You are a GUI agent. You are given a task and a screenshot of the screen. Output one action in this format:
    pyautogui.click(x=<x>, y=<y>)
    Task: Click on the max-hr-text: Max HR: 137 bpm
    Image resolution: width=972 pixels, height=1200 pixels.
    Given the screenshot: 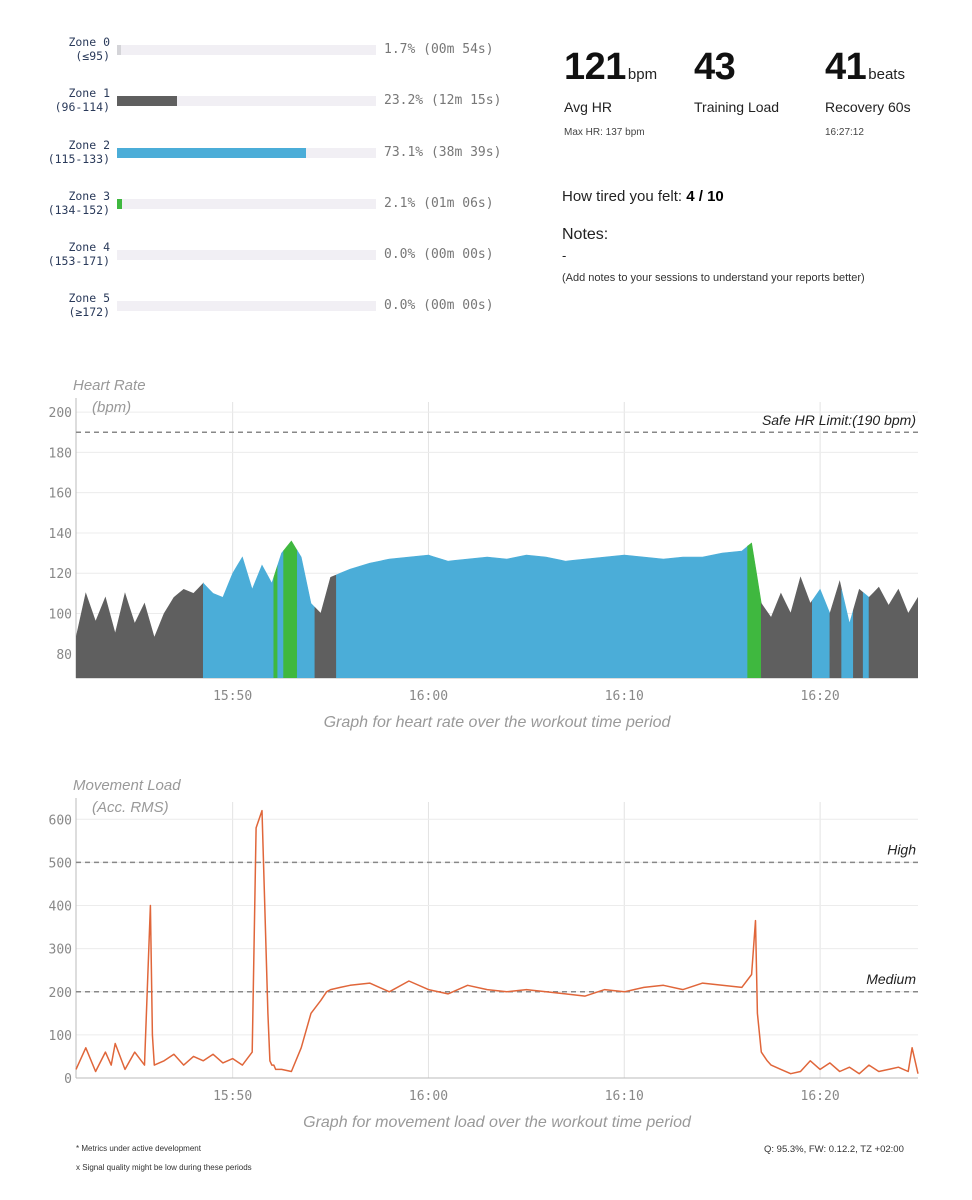 What is the action you would take?
    pyautogui.click(x=604, y=132)
    